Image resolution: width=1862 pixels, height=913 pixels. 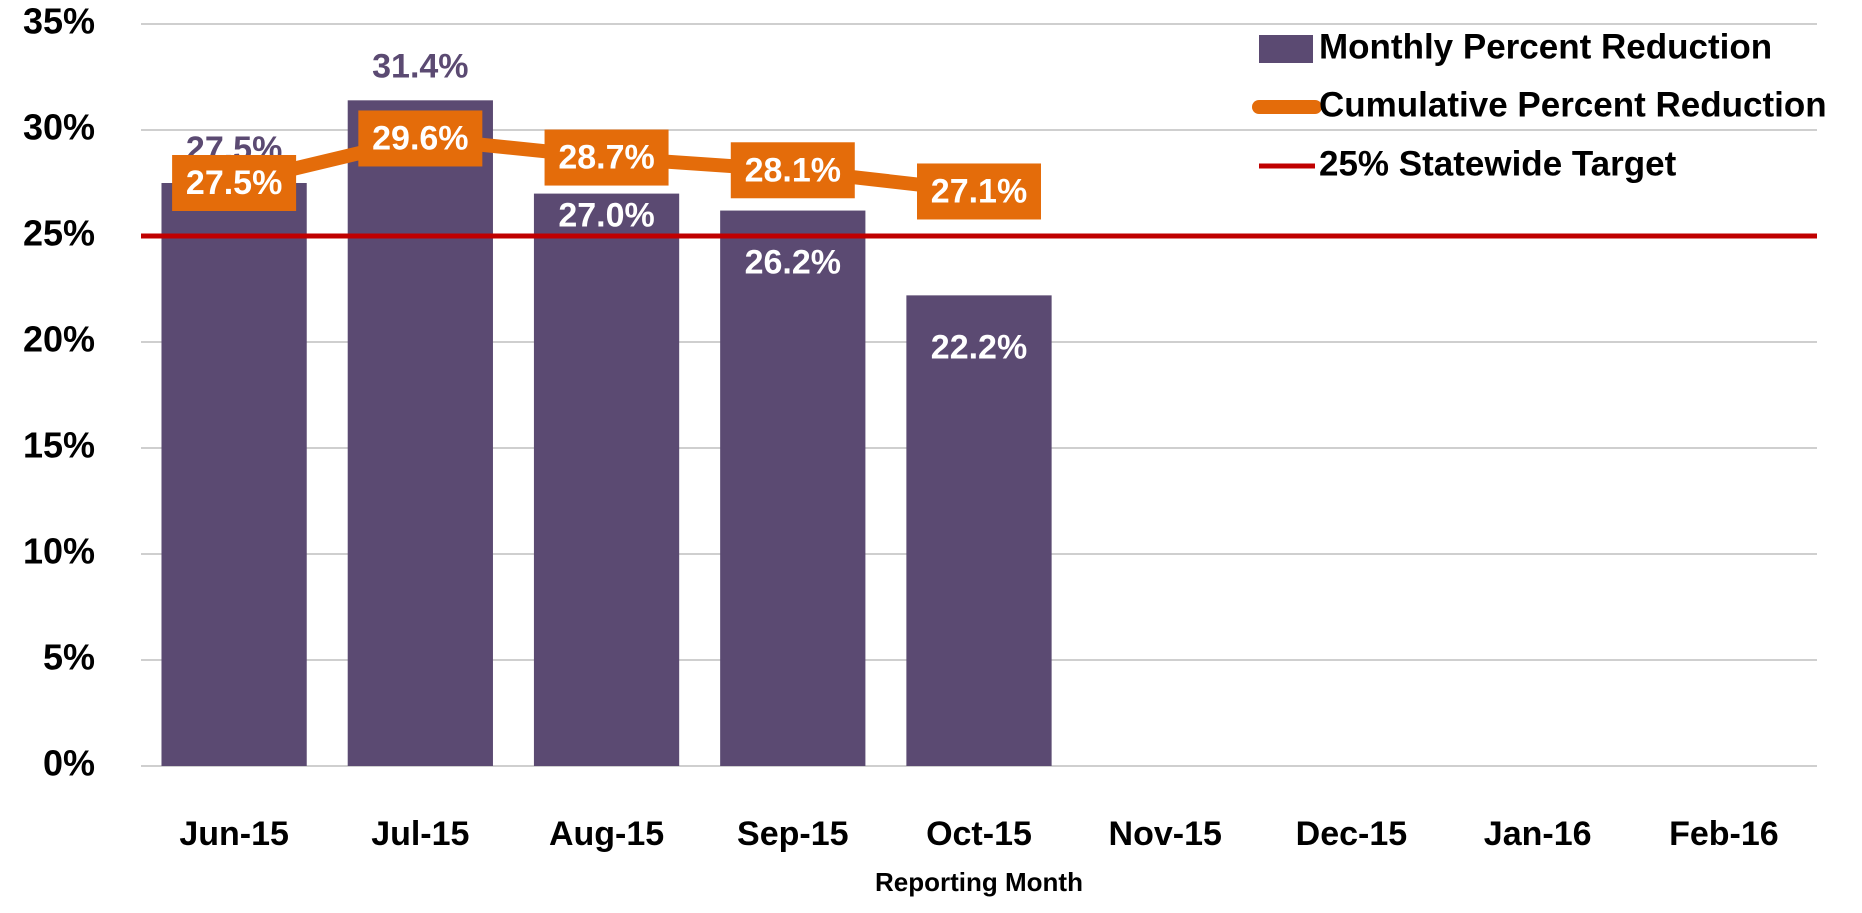 I want to click on line-value-label: 29.6%, so click(x=420, y=138).